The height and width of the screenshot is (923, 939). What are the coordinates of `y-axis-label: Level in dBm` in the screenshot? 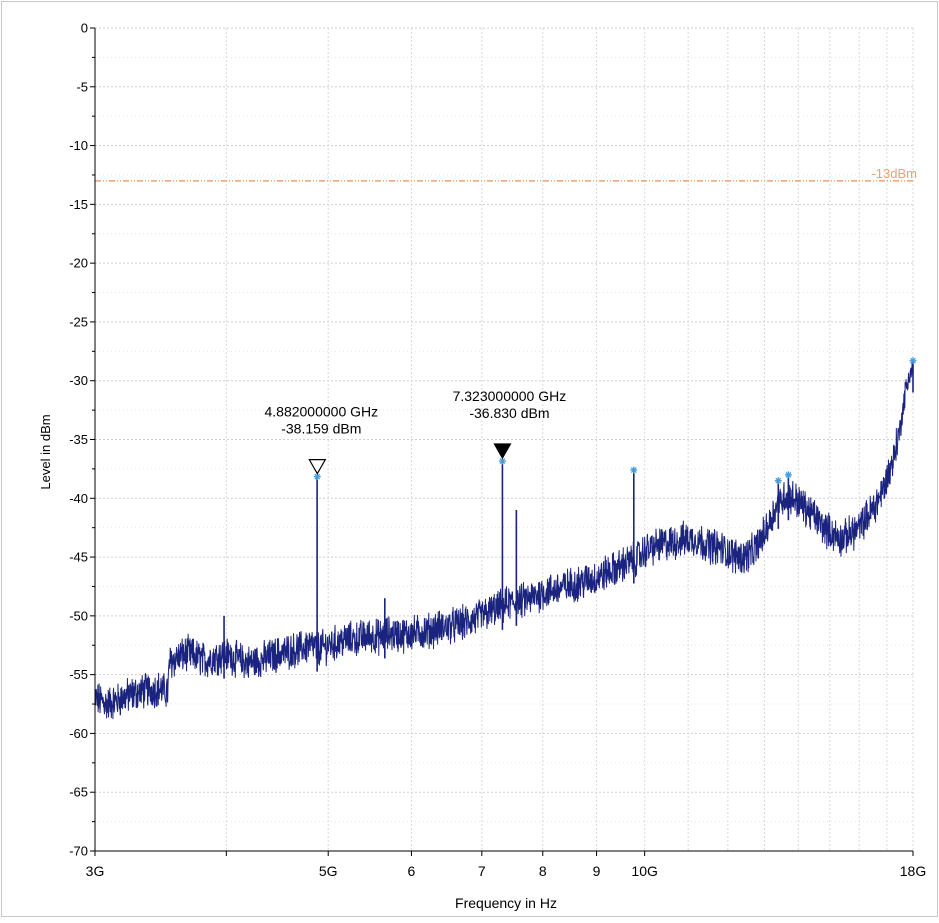 It's located at (45, 451).